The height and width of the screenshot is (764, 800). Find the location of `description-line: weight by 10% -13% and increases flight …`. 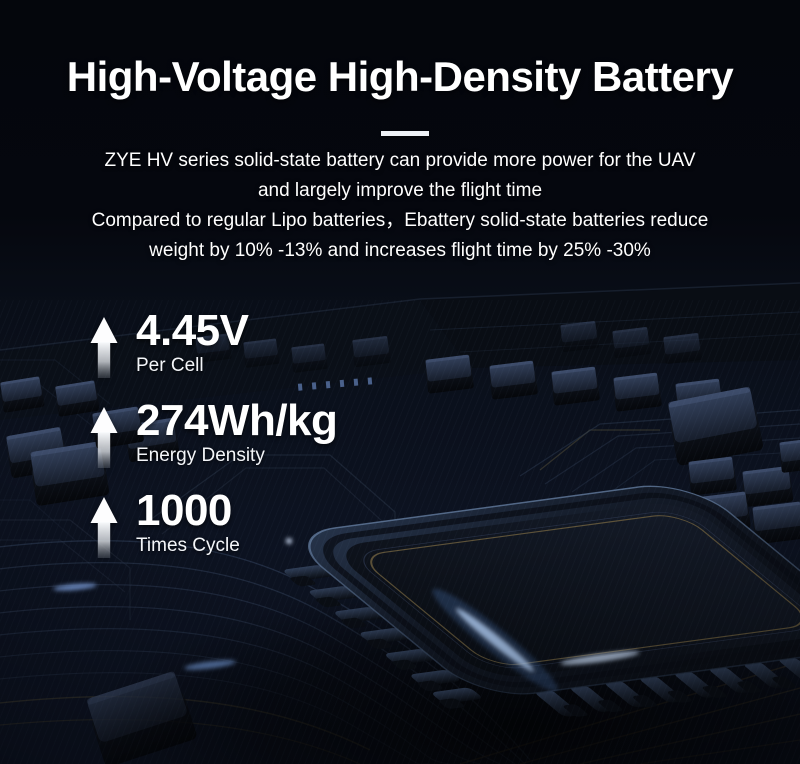

description-line: weight by 10% -13% and increases flight … is located at coordinates (400, 250).